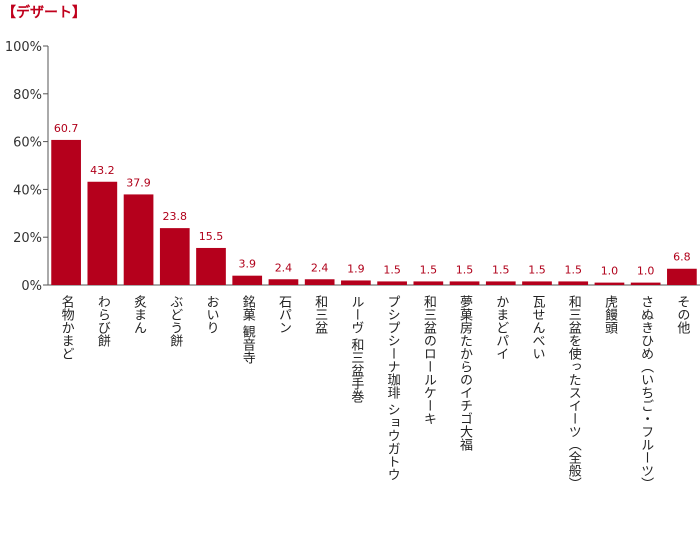 The image size is (700, 544). What do you see at coordinates (27, 143) in the screenshot?
I see `y-tick-label: 60%` at bounding box center [27, 143].